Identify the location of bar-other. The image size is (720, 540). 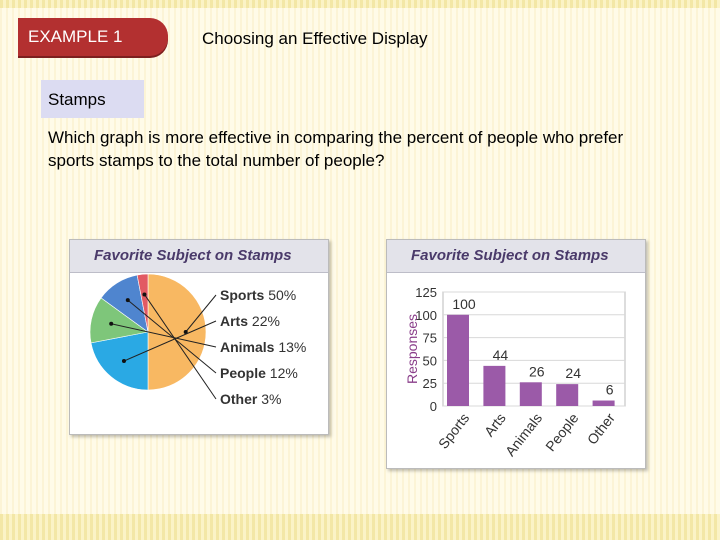
(603, 403).